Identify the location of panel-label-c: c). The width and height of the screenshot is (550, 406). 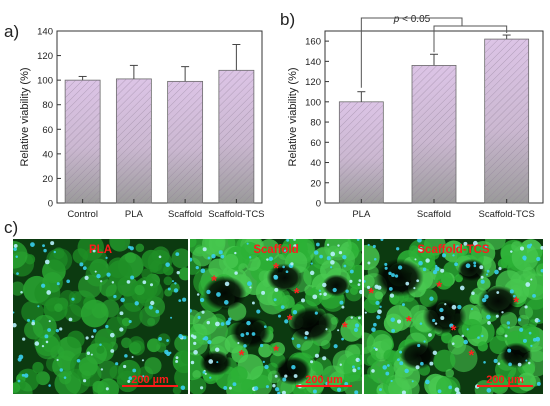
(11, 227).